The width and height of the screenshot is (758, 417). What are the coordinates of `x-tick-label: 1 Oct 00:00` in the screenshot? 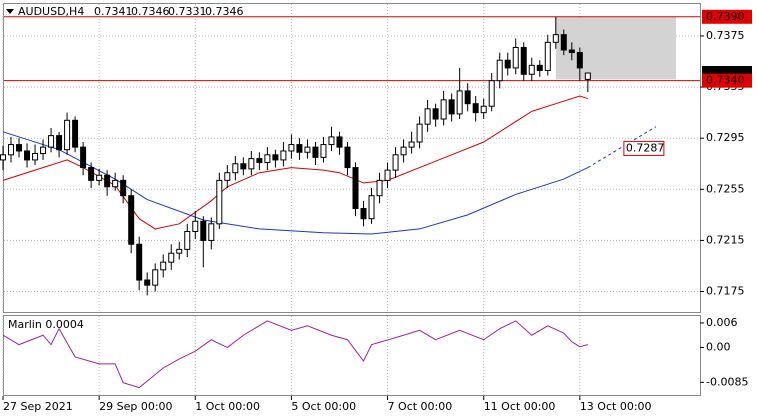 It's located at (227, 406).